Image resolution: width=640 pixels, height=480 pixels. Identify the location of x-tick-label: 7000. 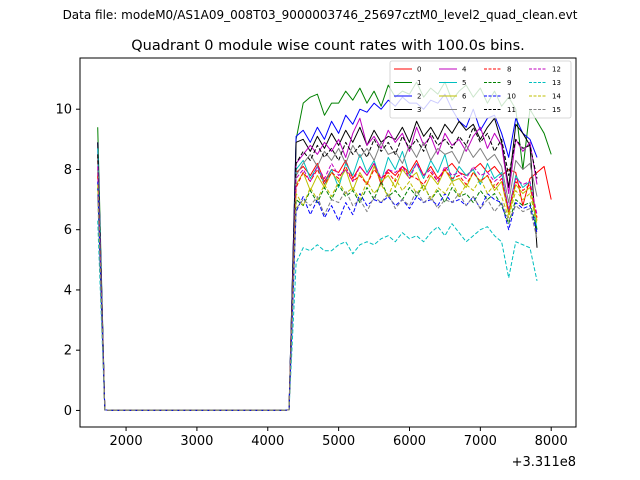
(480, 441).